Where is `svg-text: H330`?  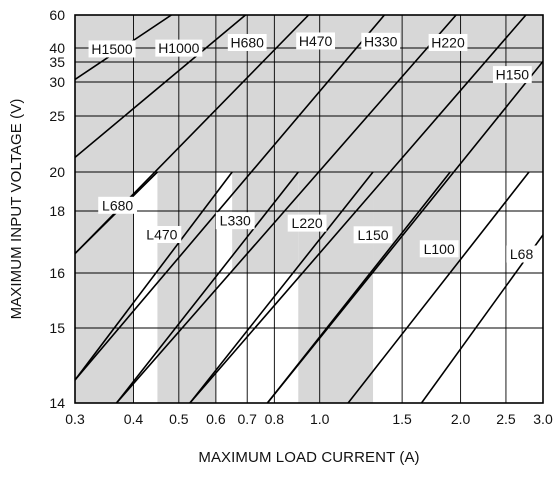
svg-text: H330 is located at coordinates (381, 41).